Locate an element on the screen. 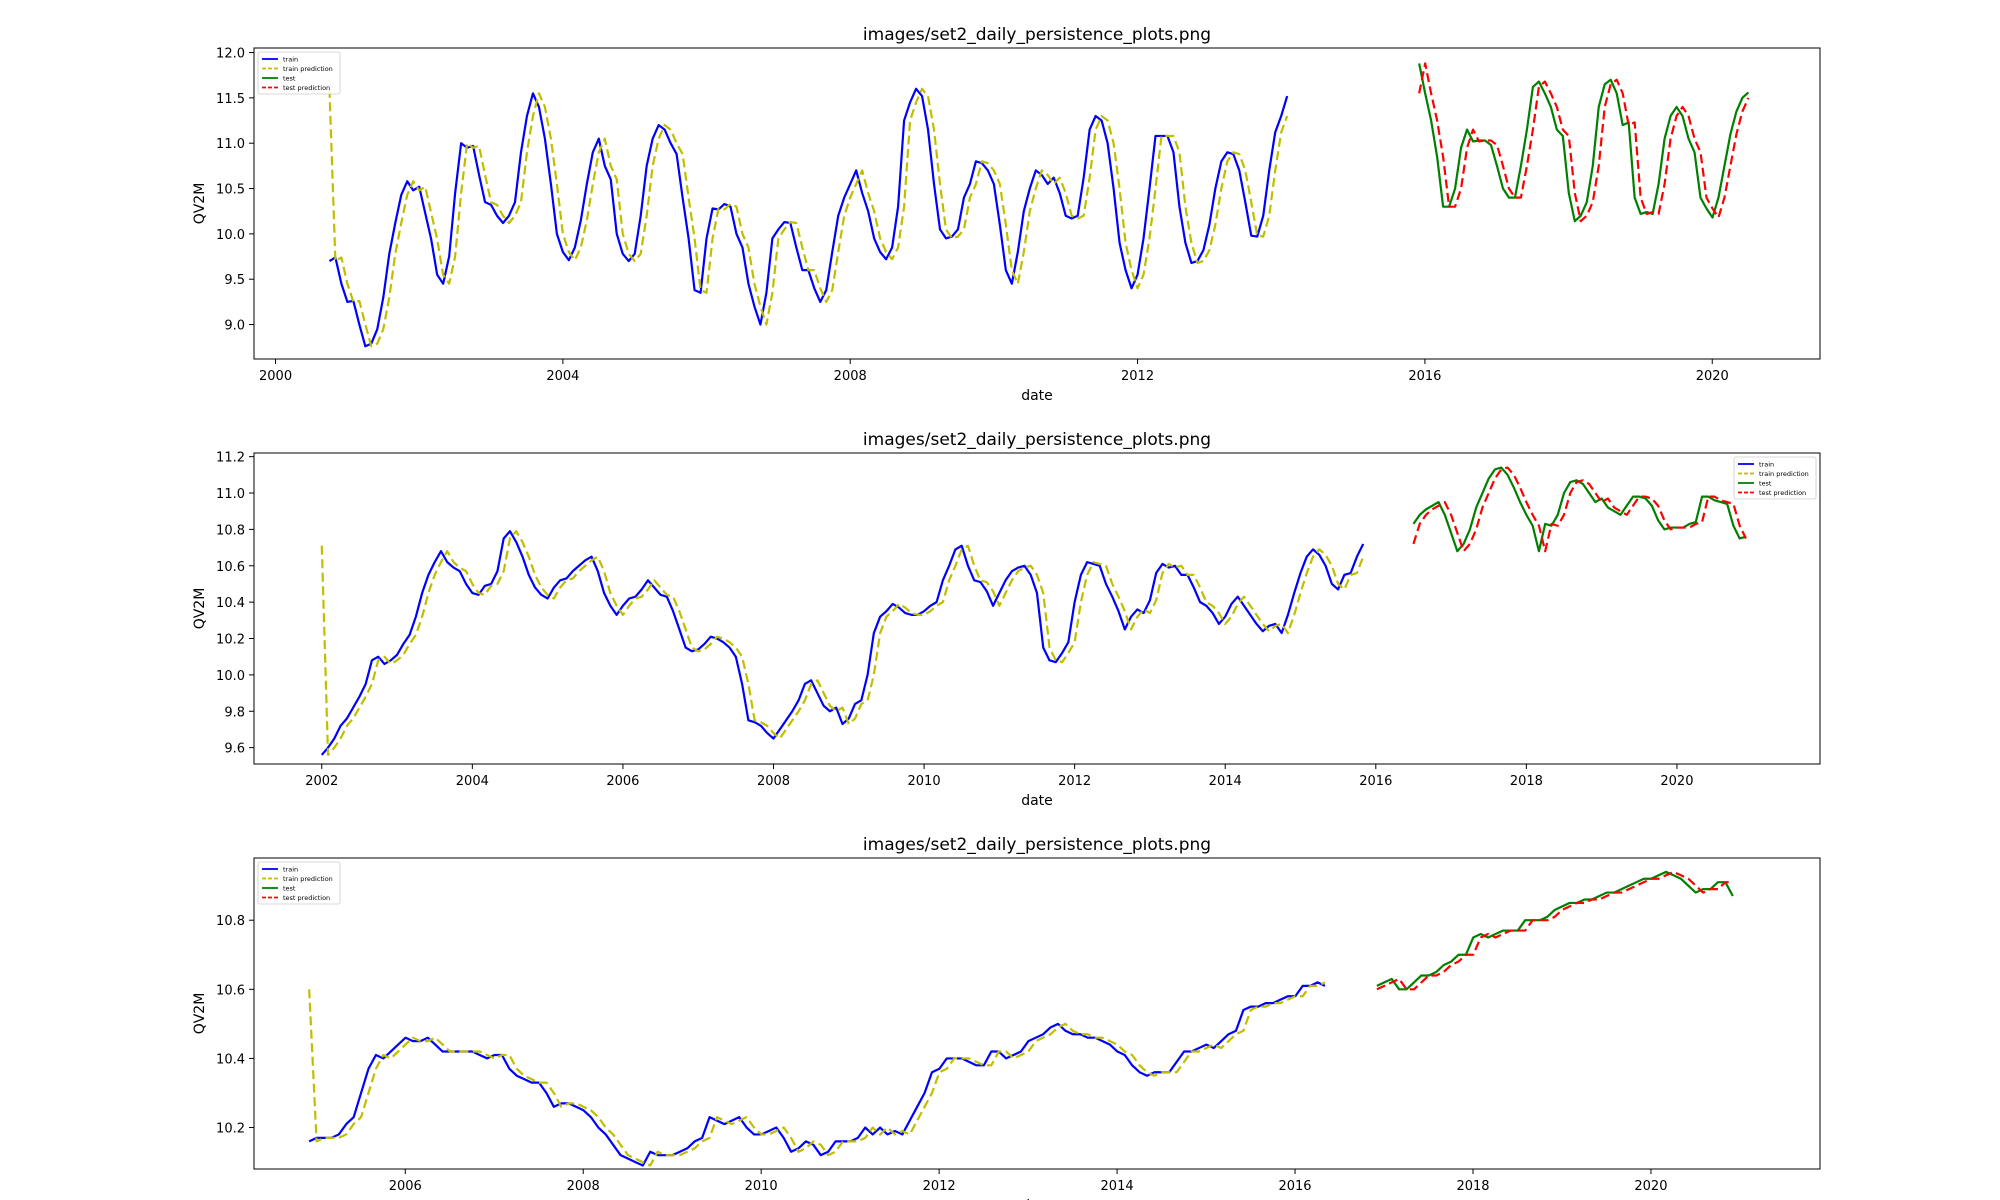 This screenshot has height=1200, width=2000. x-tick-label: 2000 is located at coordinates (275, 376).